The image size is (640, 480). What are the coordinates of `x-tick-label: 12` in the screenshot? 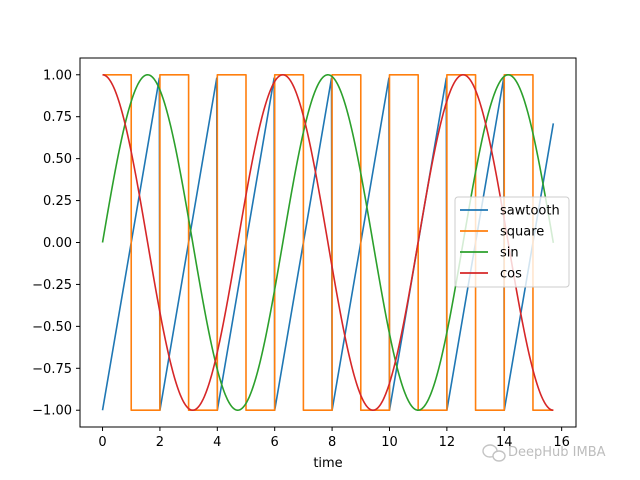 It's located at (447, 442).